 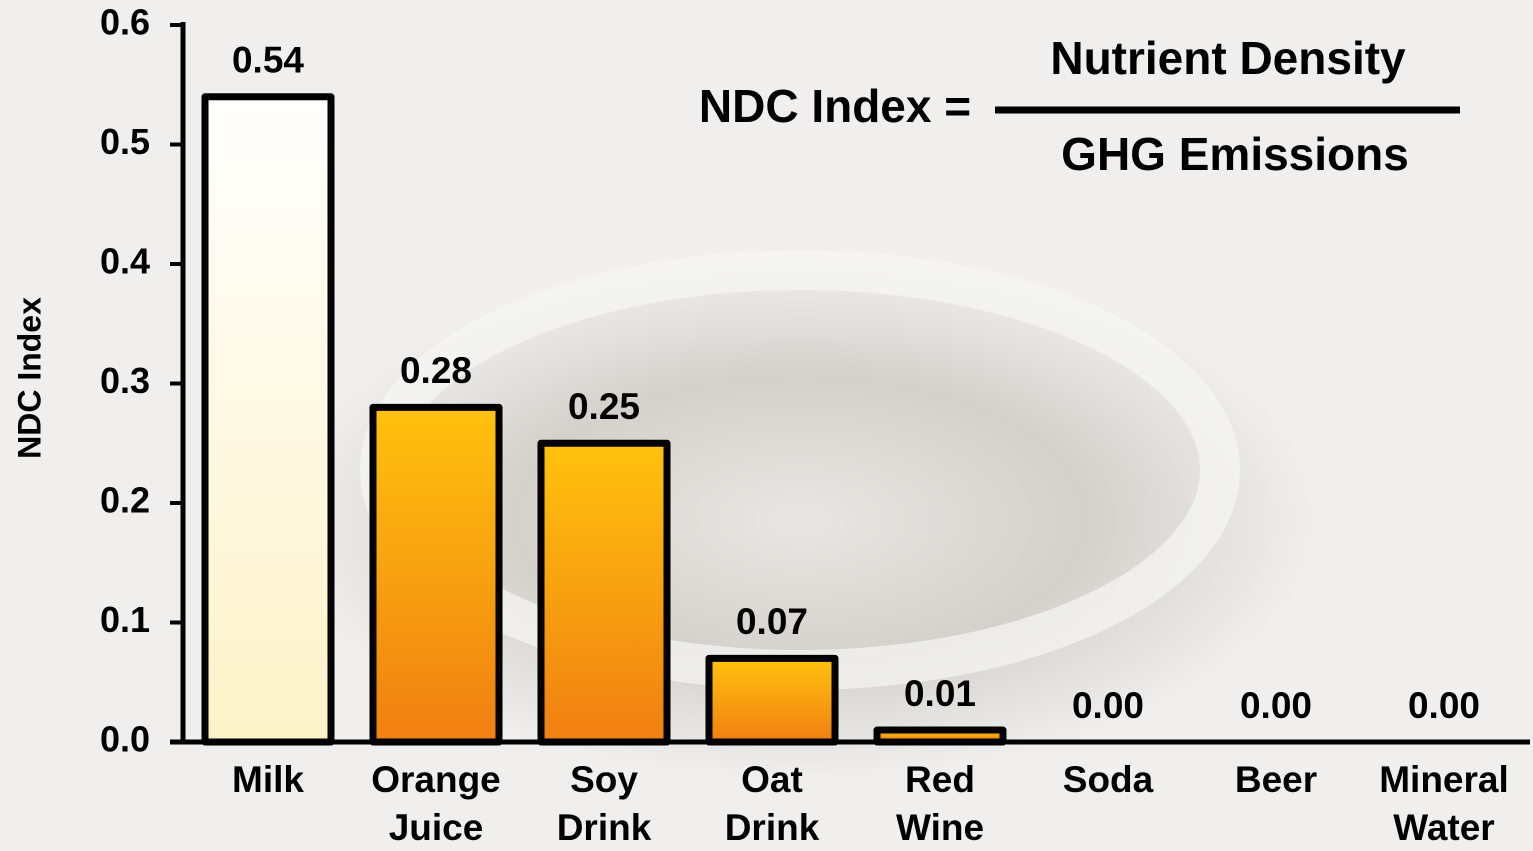 What do you see at coordinates (1228, 58) in the screenshot?
I see `formula-numerator: Nutrient Density` at bounding box center [1228, 58].